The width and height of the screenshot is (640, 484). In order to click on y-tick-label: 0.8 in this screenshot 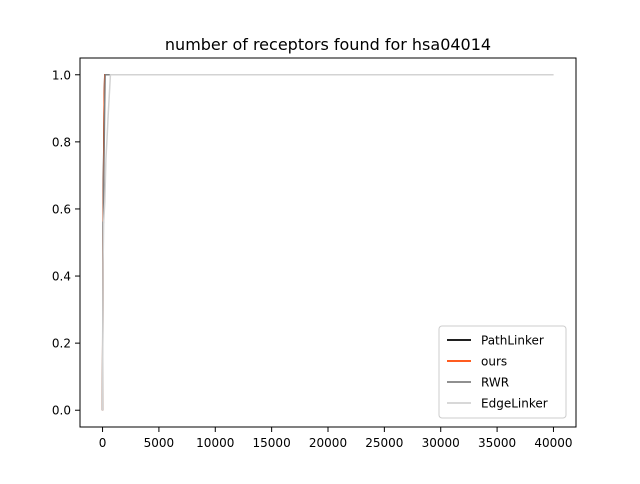, I will do `click(61, 142)`.